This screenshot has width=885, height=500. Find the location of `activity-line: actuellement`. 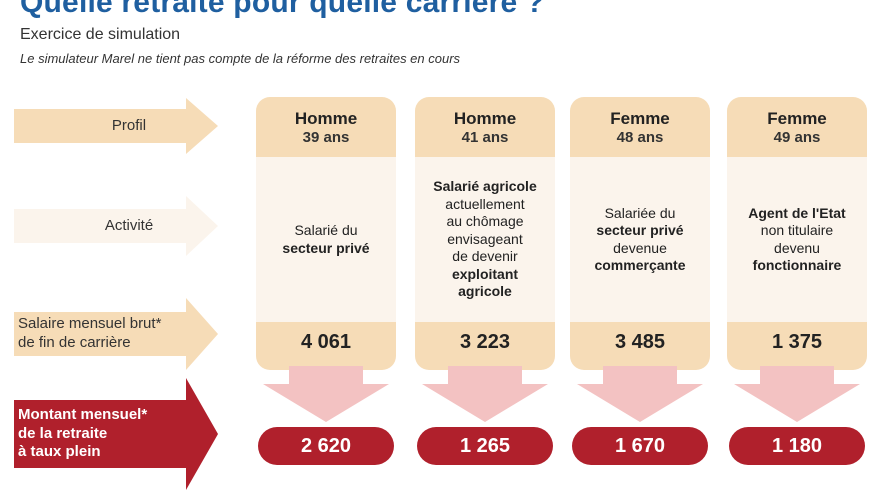

activity-line: actuellement is located at coordinates (485, 203).